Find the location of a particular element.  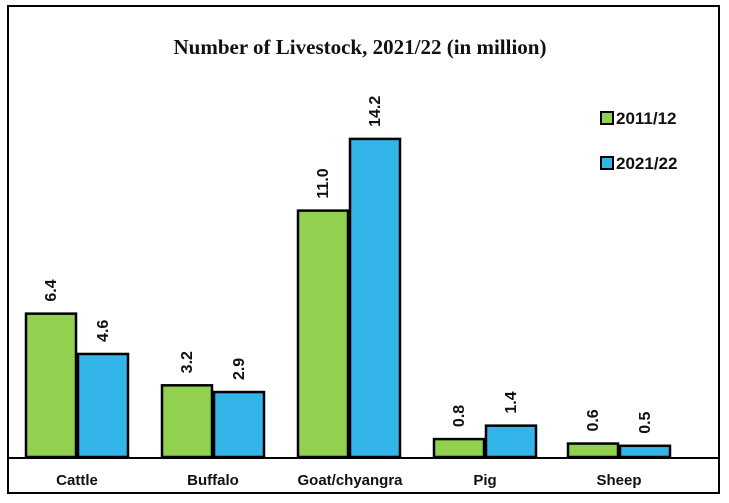

data-label: 1.4 is located at coordinates (511, 402).